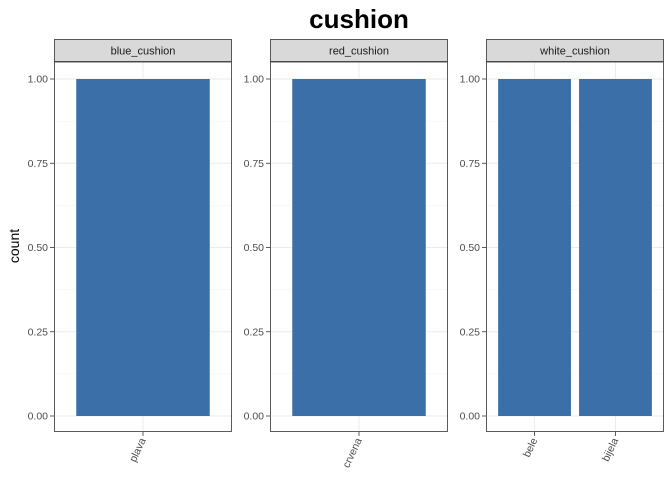  What do you see at coordinates (359, 19) in the screenshot?
I see `chart-title: cushion` at bounding box center [359, 19].